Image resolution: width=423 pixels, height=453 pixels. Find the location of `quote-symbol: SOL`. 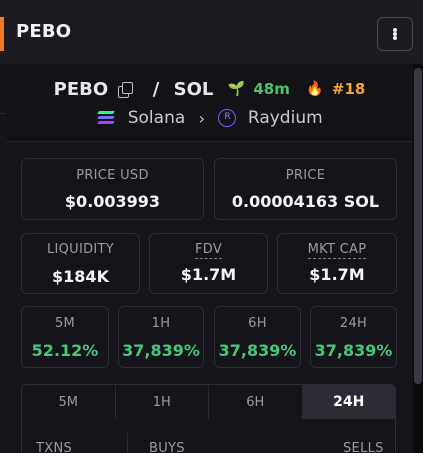

quote-symbol: SOL is located at coordinates (193, 89).